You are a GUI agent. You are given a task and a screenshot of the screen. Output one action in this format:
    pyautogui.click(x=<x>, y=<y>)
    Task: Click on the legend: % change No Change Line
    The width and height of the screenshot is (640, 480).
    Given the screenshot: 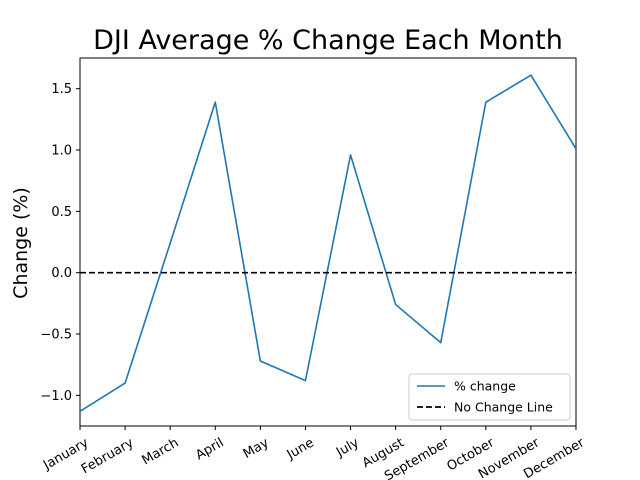 What is the action you would take?
    pyautogui.click(x=489, y=397)
    